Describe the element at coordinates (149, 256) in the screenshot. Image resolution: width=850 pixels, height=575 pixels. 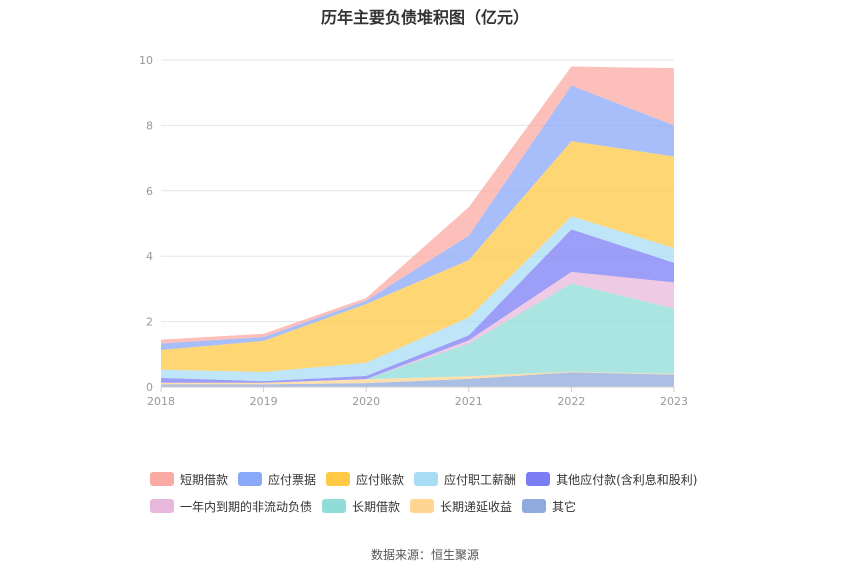
I see `y-tick-label: 4` at that location.